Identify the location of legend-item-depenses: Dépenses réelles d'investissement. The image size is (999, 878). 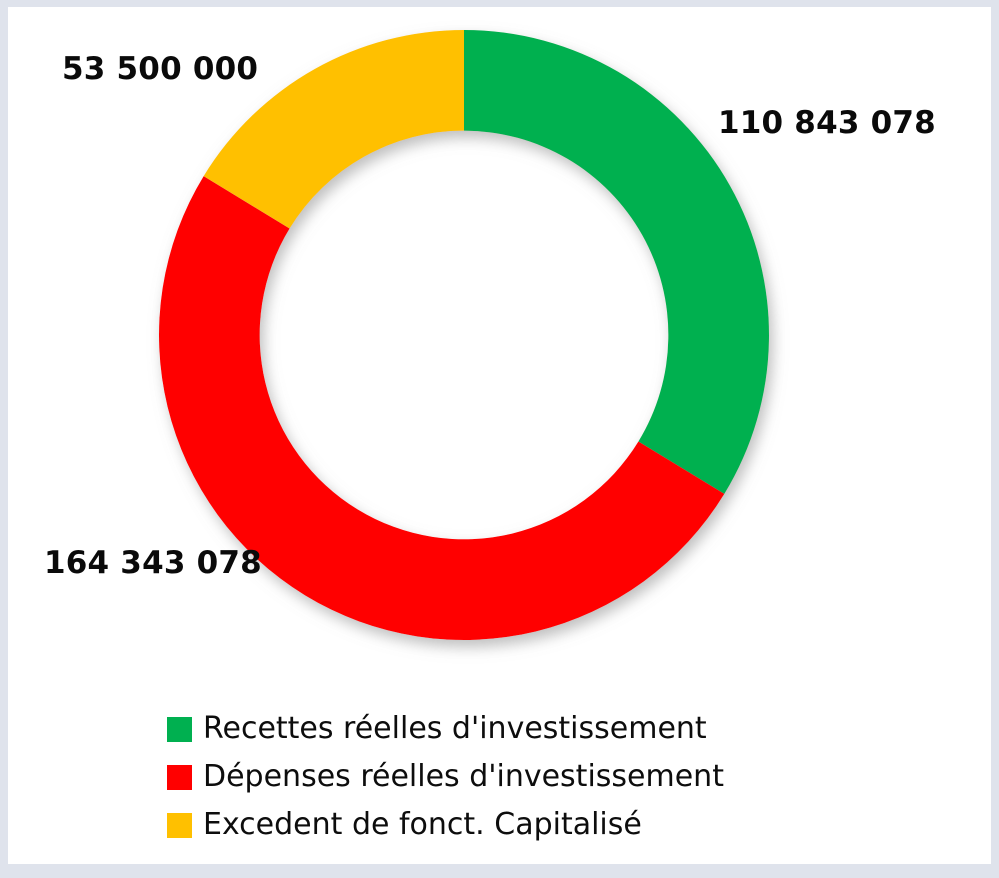
(517, 777).